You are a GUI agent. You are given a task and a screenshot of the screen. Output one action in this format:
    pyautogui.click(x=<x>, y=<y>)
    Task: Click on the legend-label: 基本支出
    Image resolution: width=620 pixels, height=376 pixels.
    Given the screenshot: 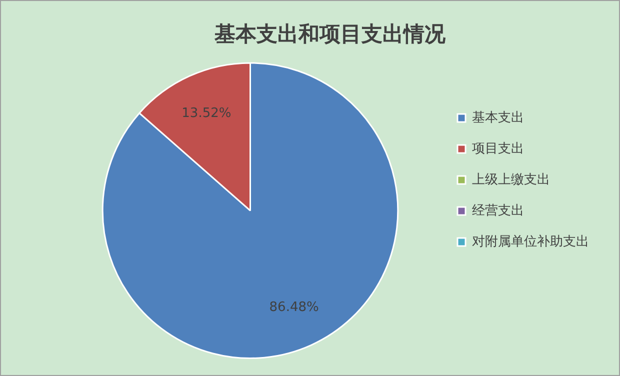 What is the action you would take?
    pyautogui.click(x=498, y=118)
    